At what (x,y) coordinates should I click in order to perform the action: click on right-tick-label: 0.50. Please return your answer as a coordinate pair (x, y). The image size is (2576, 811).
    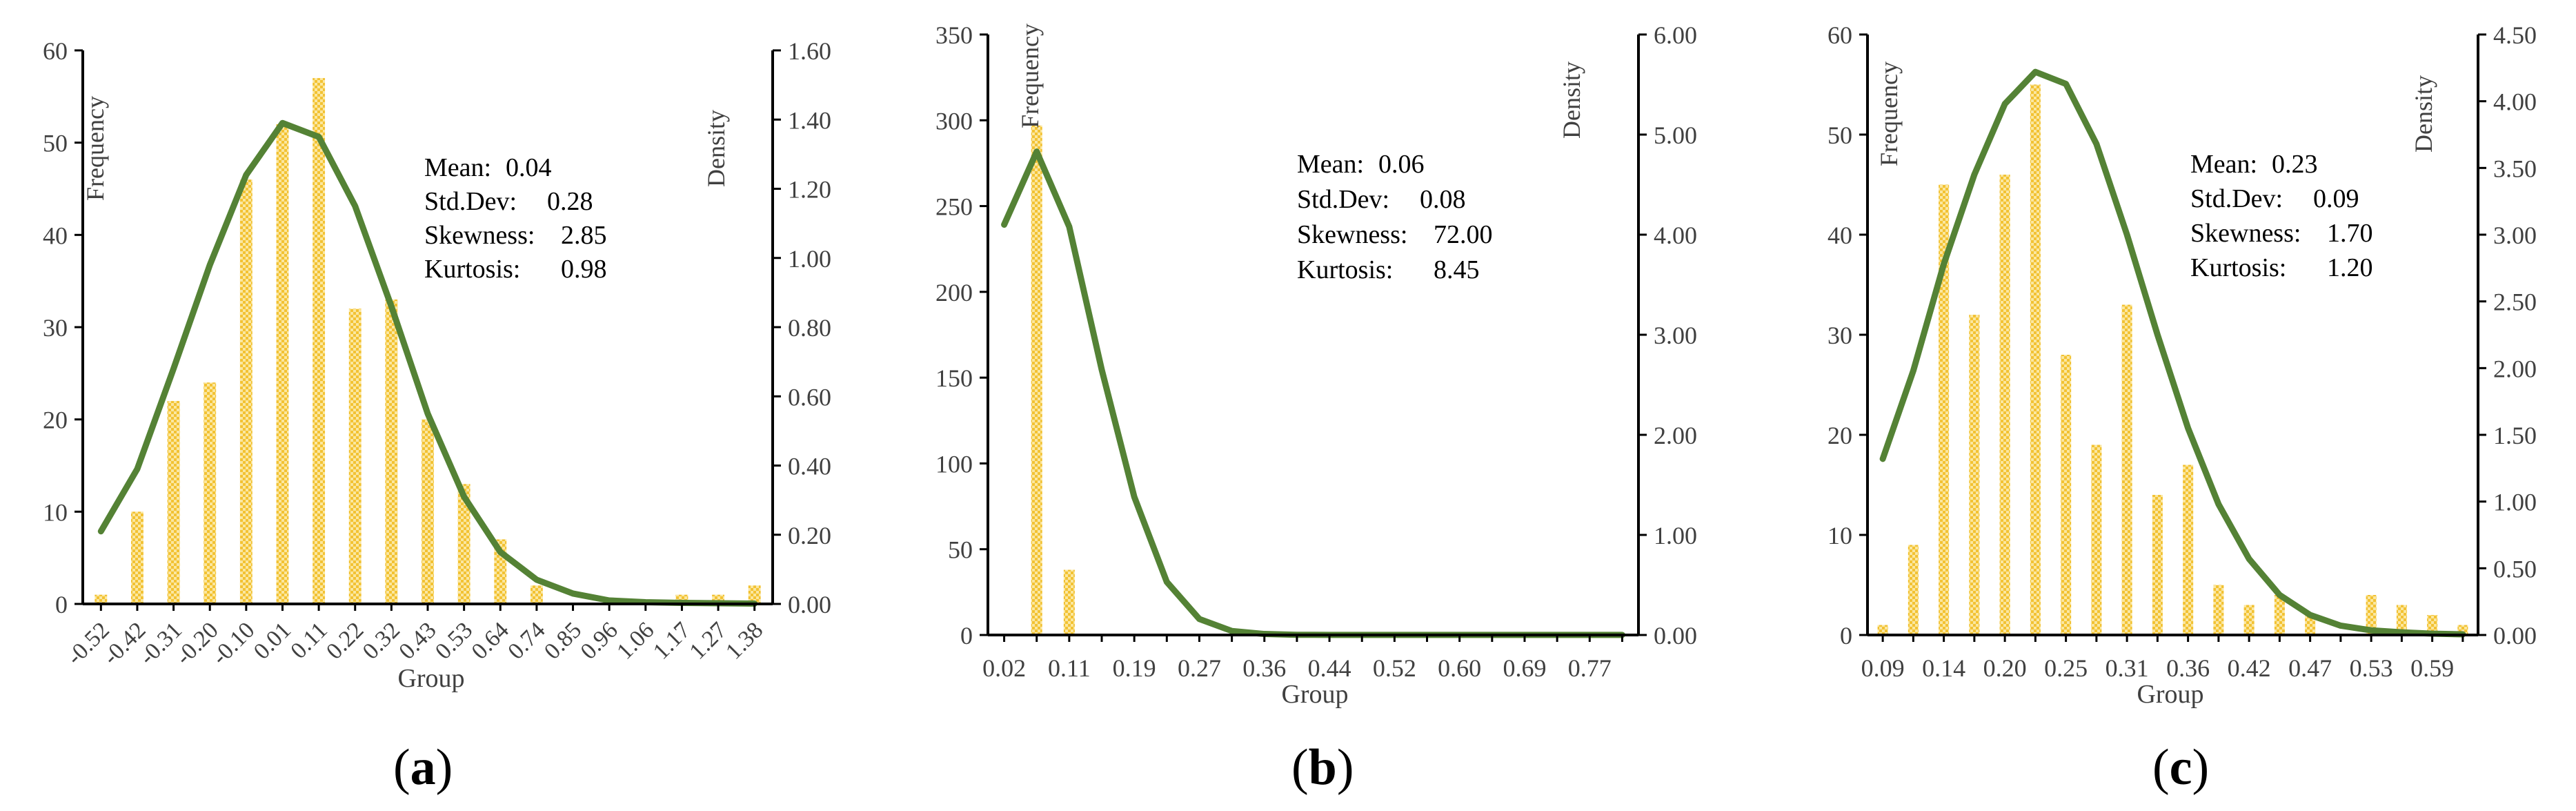
    Looking at the image, I should click on (2515, 569).